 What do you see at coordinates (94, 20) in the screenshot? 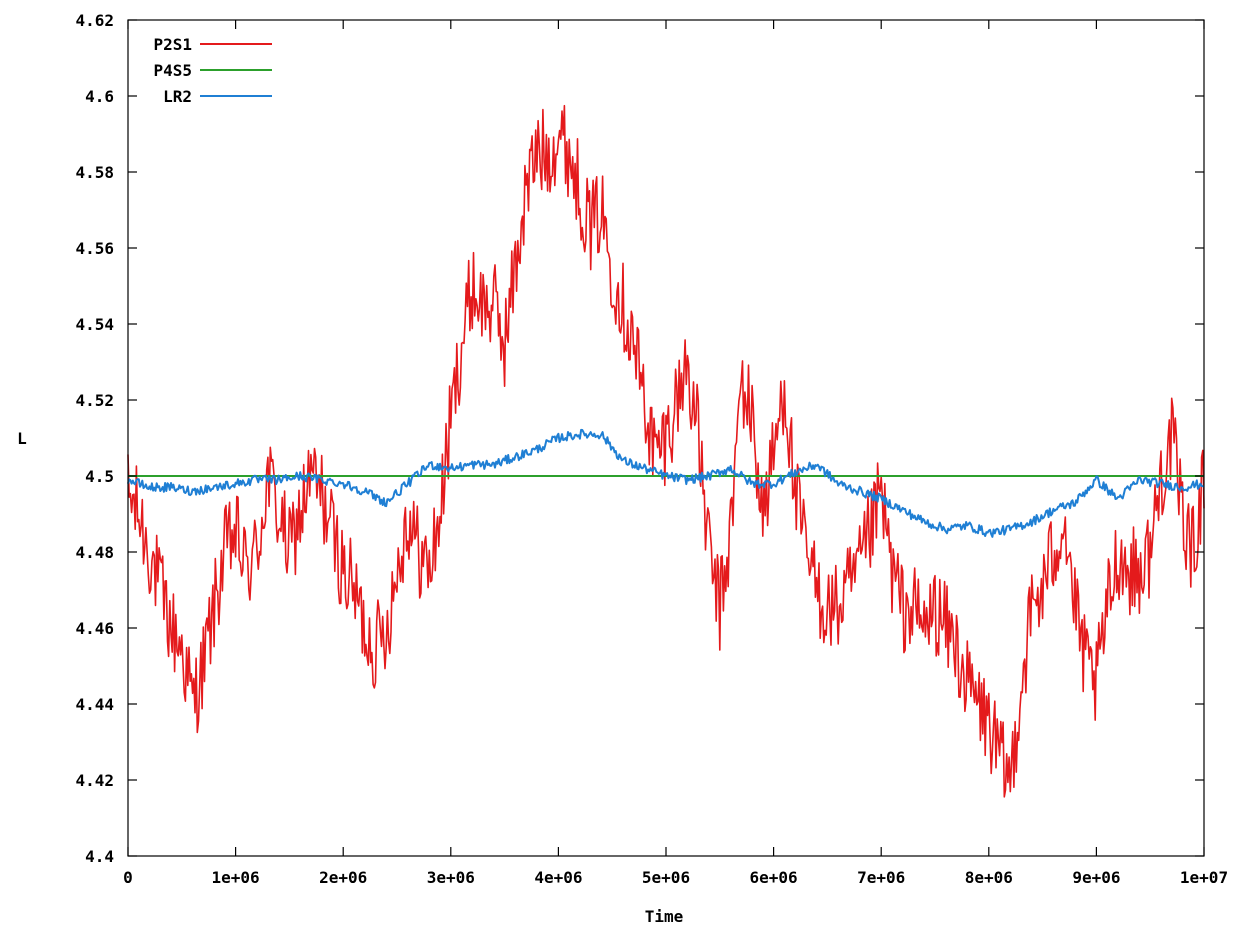
I see `y-tick-label: 4.62` at bounding box center [94, 20].